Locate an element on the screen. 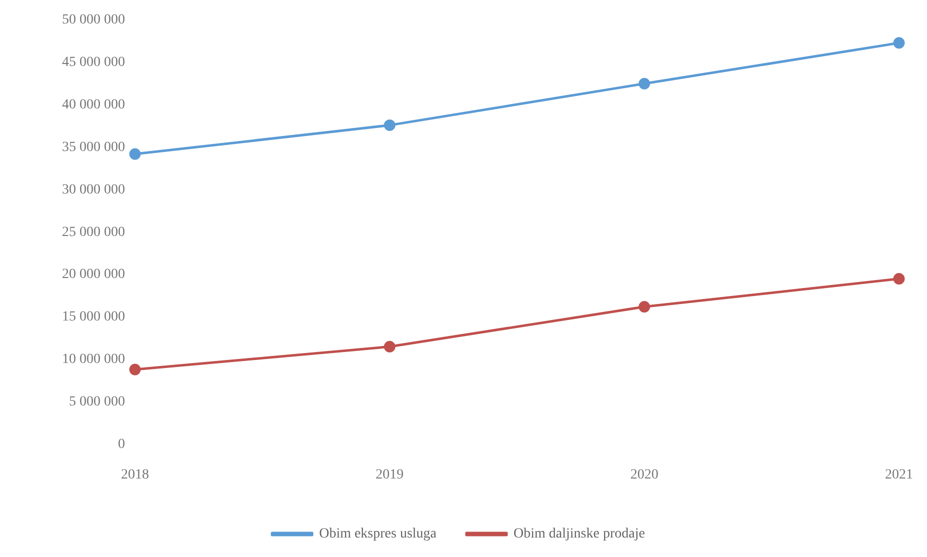 This screenshot has height=557, width=927. y-tick-label: 0 is located at coordinates (121, 444).